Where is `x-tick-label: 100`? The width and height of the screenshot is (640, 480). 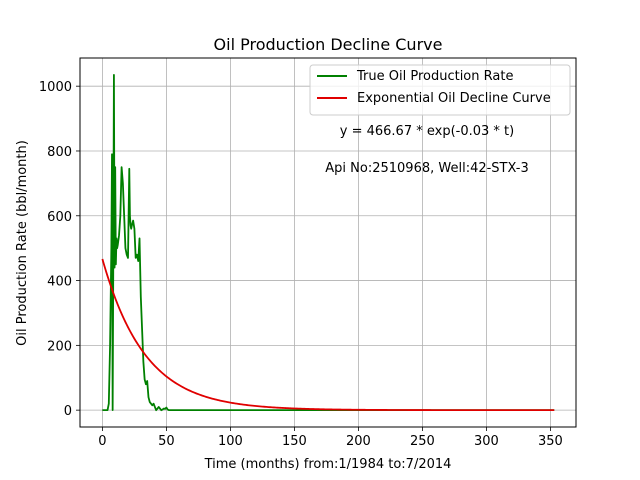
x-tick-label: 100 is located at coordinates (230, 441).